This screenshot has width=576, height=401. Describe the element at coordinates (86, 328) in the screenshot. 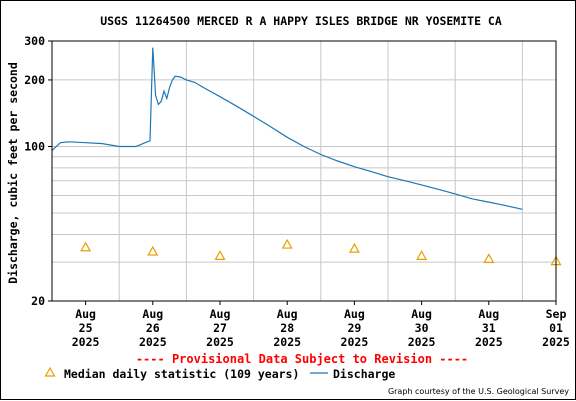

I see `x-tick-label: Aug 25 2025` at that location.